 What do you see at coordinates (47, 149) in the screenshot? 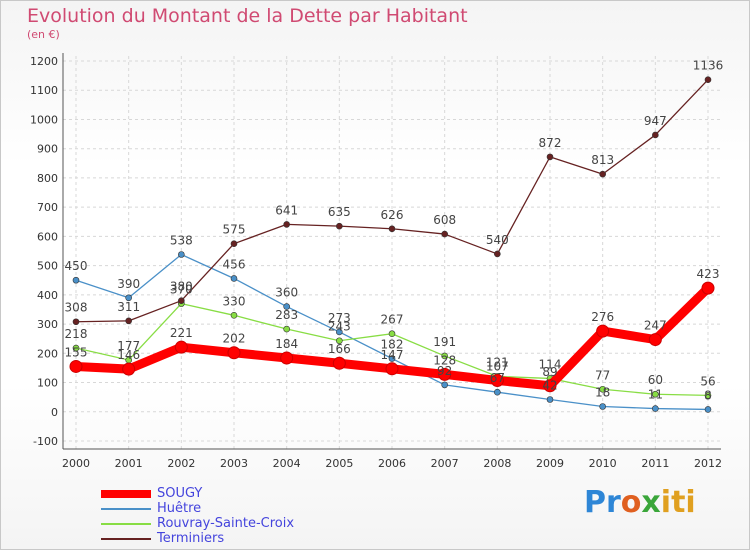
I see `y-tick-label: 900` at bounding box center [47, 149].